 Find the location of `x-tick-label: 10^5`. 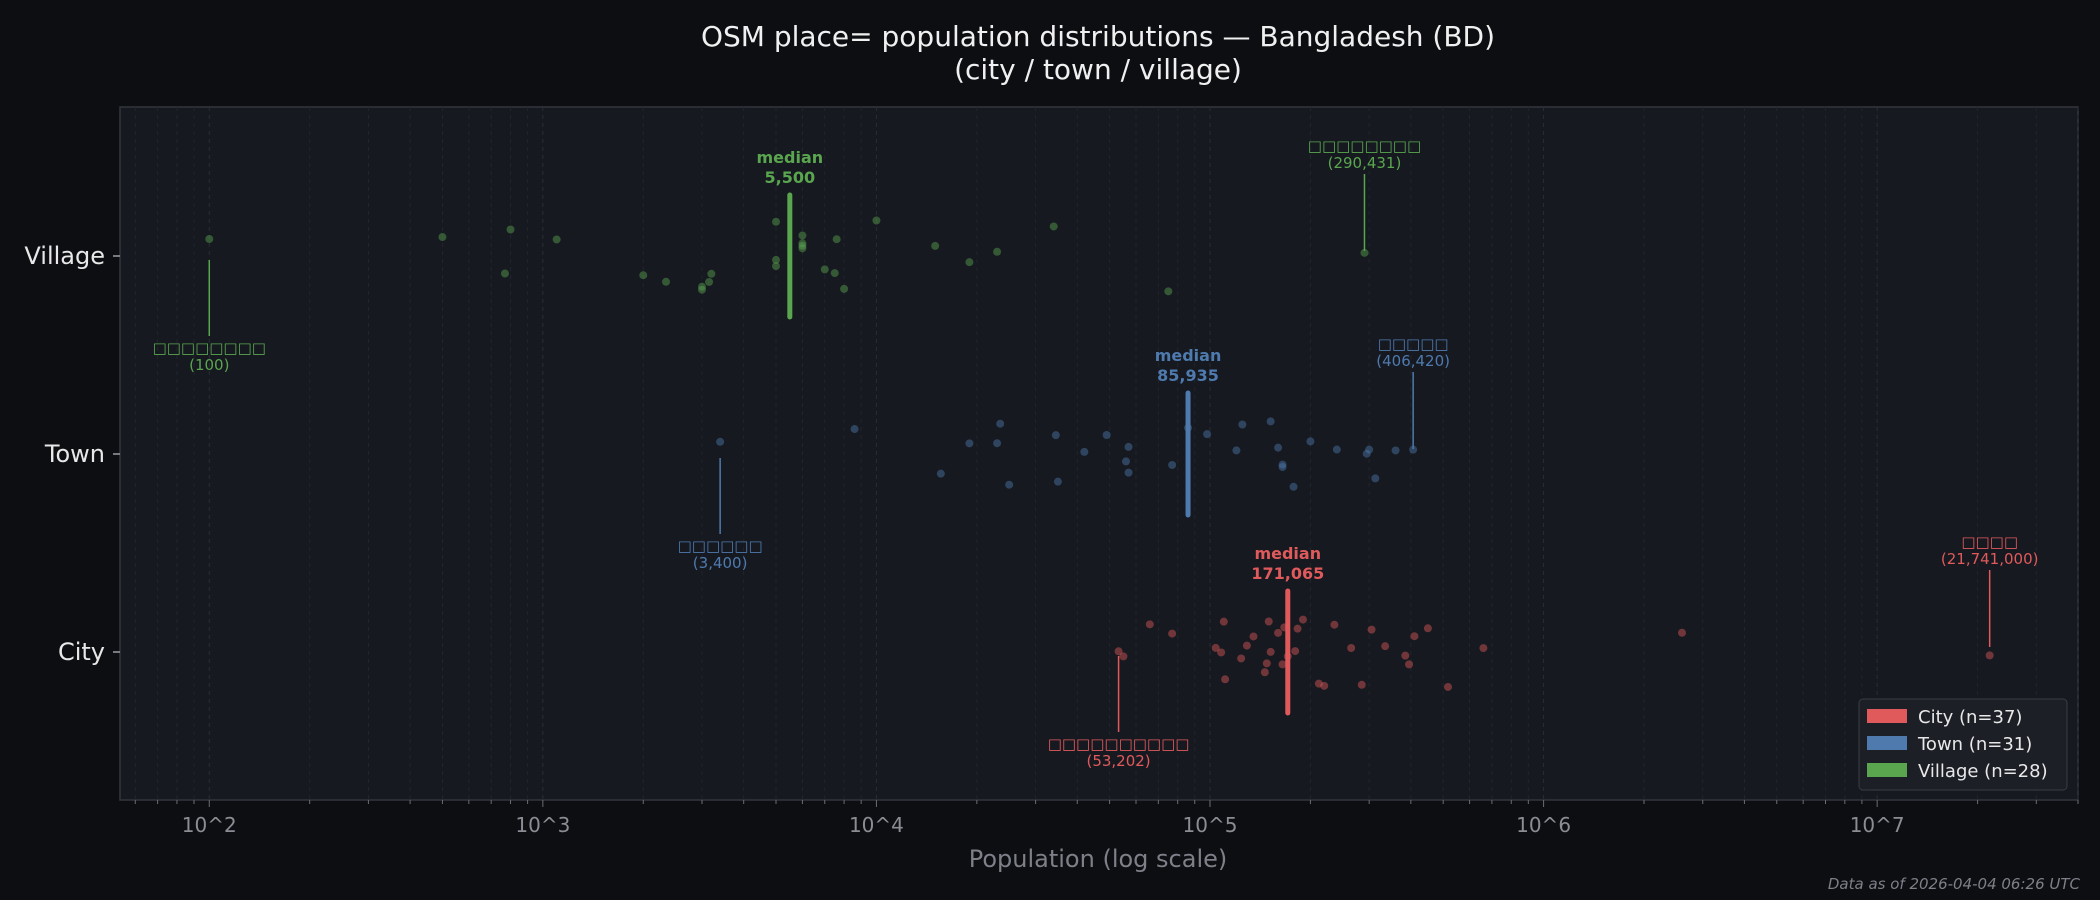

x-tick-label: 10^5 is located at coordinates (1210, 825).